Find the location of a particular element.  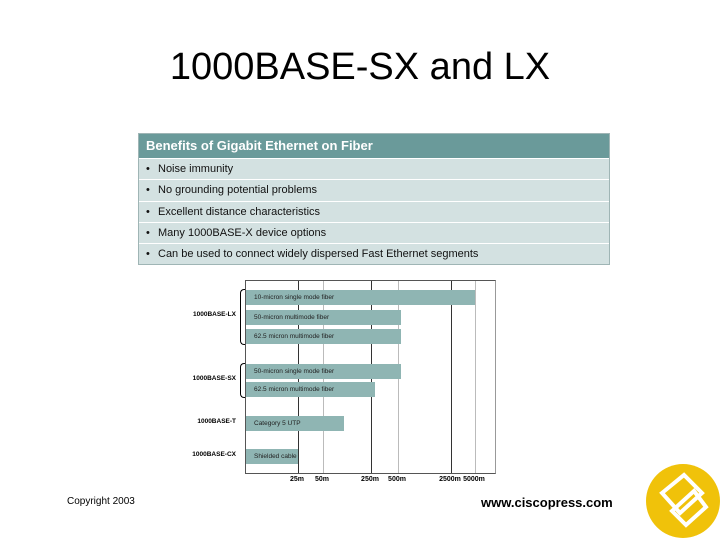

group-label: 1000BASE-LX is located at coordinates (214, 314).